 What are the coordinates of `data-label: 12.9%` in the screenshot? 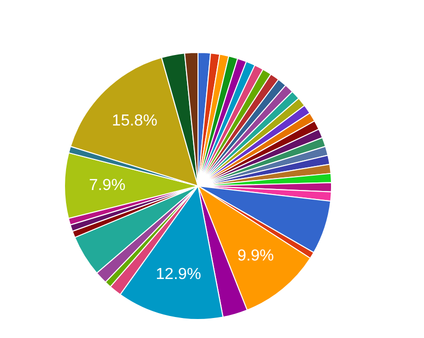 It's located at (179, 275).